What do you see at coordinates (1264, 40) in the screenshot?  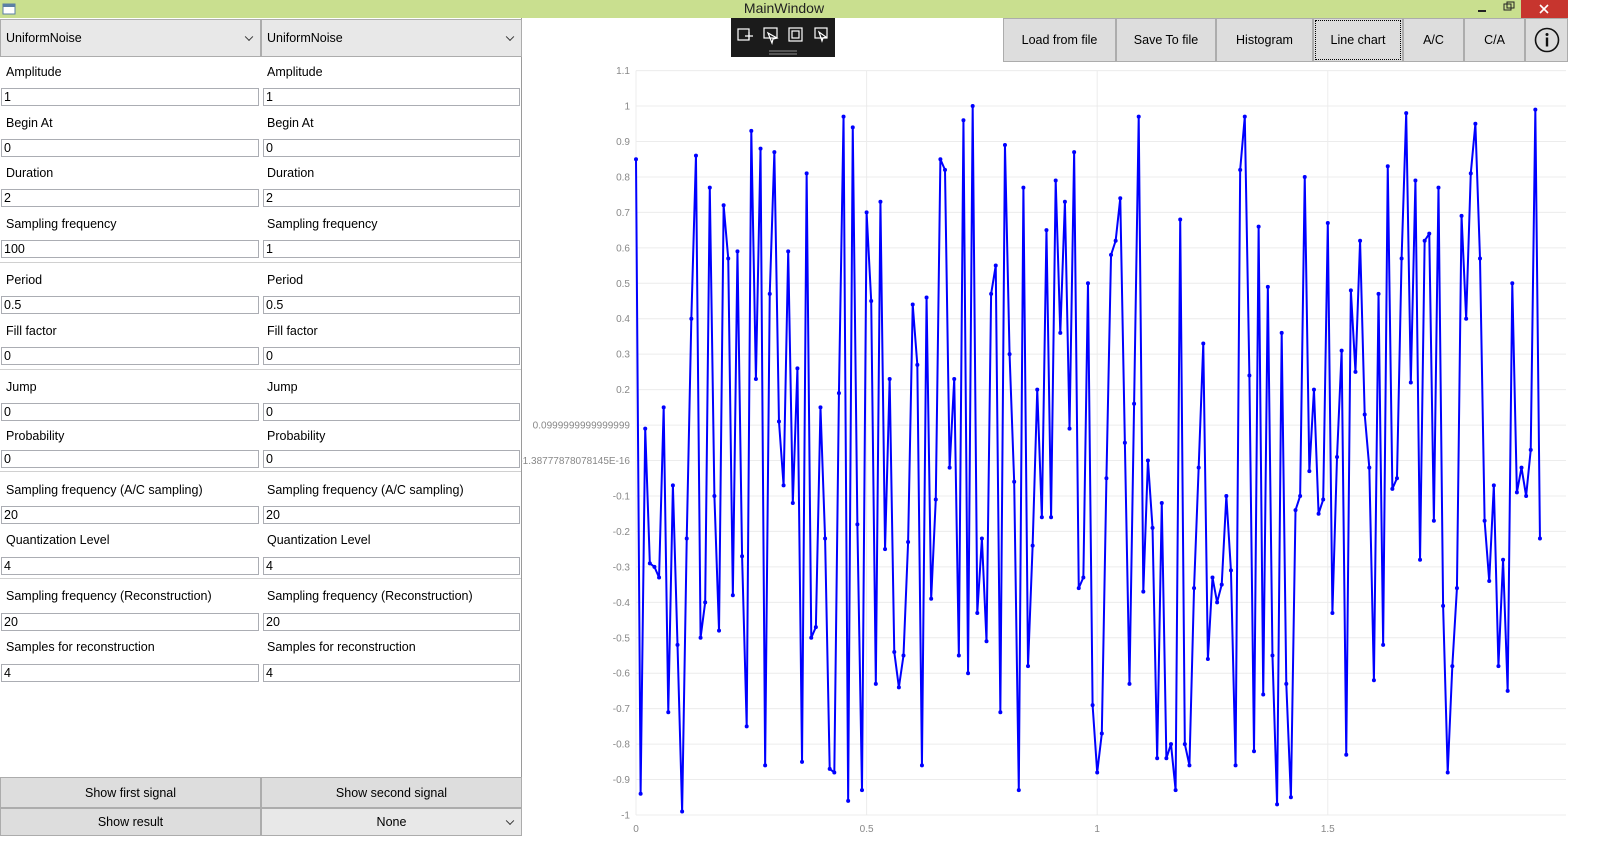 I see `toolbar-button: Histogram` at bounding box center [1264, 40].